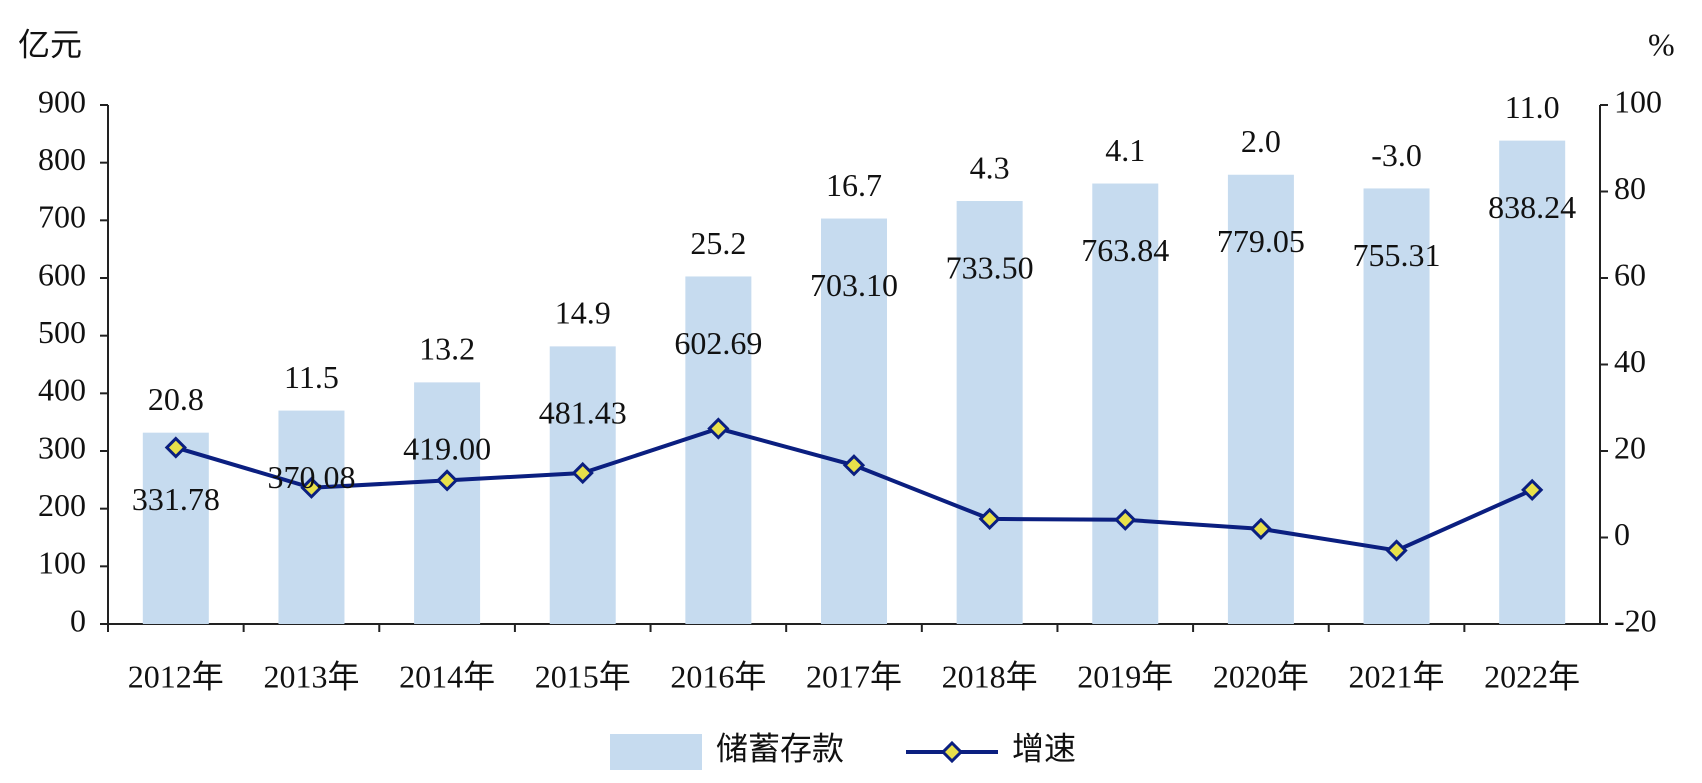  Describe the element at coordinates (1635, 620) in the screenshot. I see `y2-tick-label: -20` at that location.